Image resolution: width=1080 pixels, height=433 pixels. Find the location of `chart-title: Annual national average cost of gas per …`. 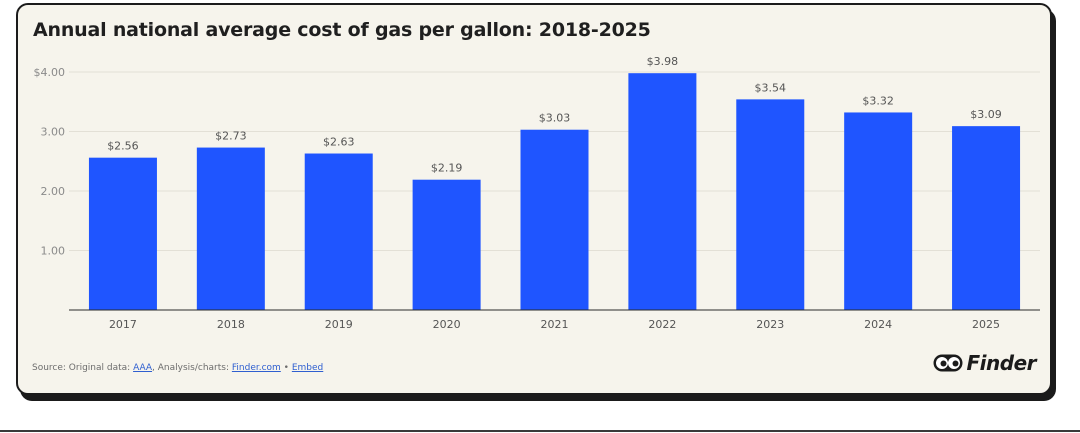

chart-title: Annual national average cost of gas per … is located at coordinates (342, 30).